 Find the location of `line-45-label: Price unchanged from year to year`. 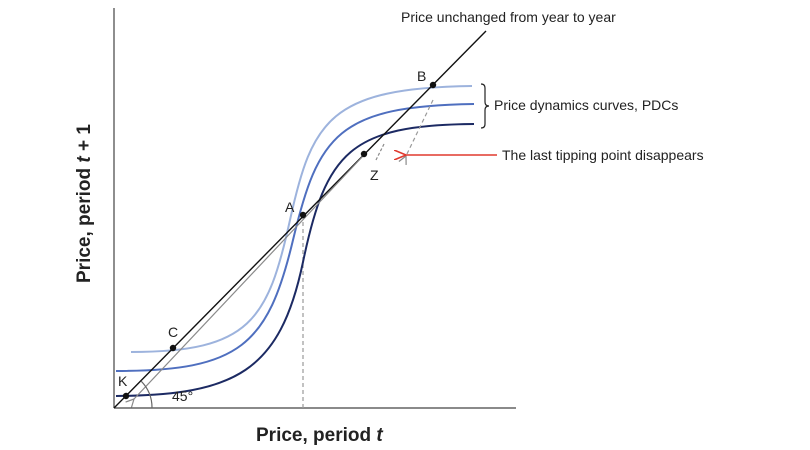

line-45-label: Price unchanged from year to year is located at coordinates (508, 17).